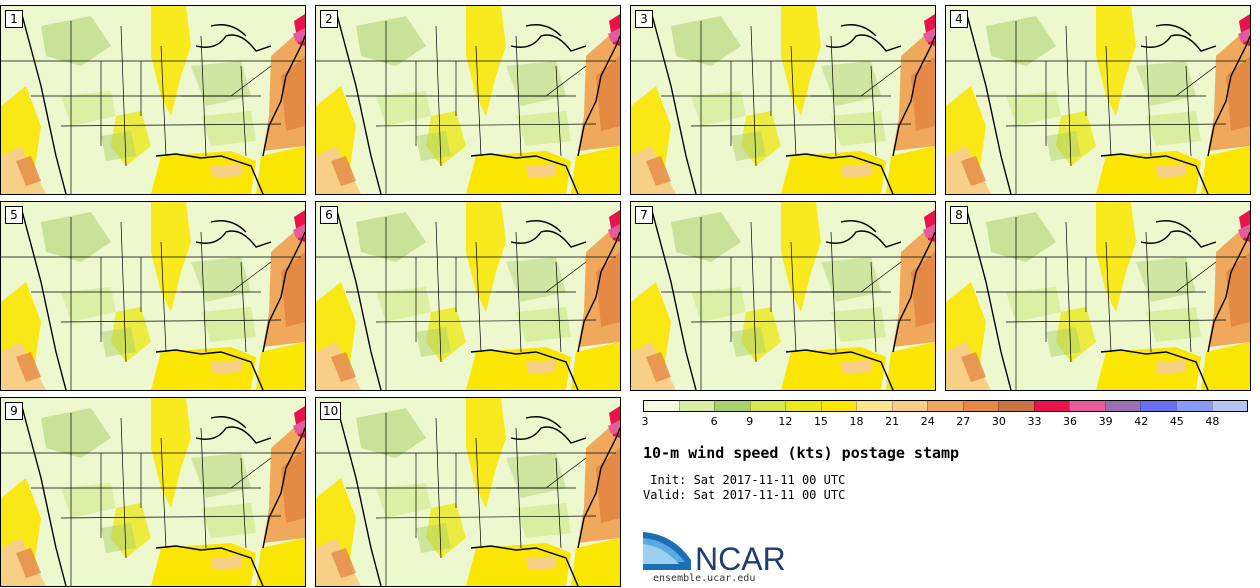 The height and width of the screenshot is (588, 1260). I want to click on legend-tick-label: 12, so click(785, 421).